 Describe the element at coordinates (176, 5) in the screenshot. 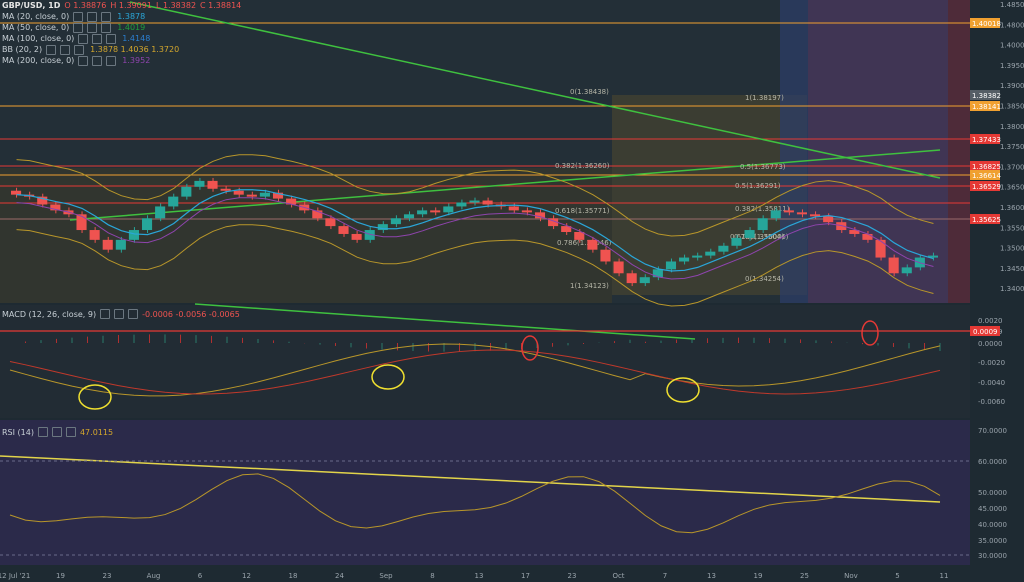

I see `low-value: L 1.38382` at that location.